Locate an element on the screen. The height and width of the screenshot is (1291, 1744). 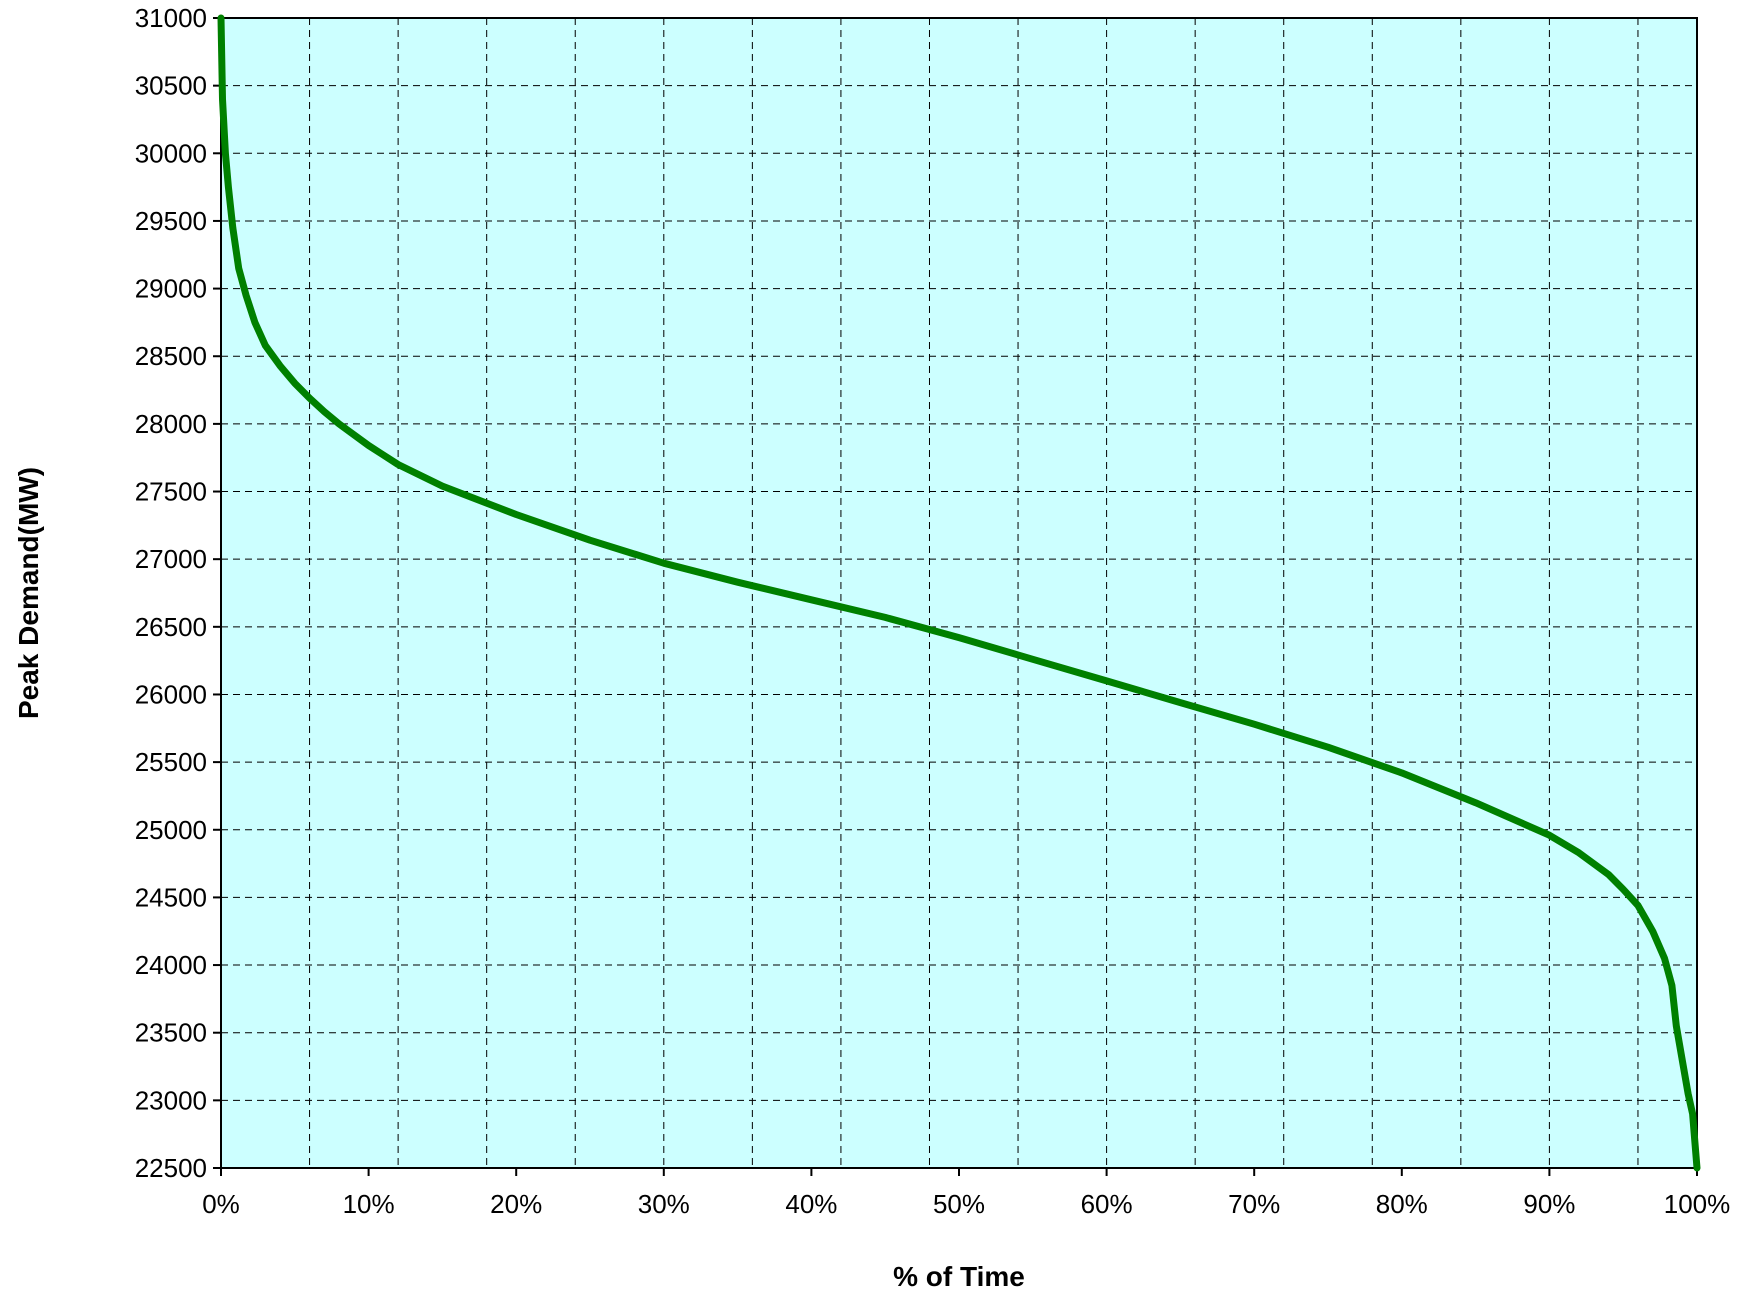
y-axis-title: Peak Demand(MW) is located at coordinates (28, 593).